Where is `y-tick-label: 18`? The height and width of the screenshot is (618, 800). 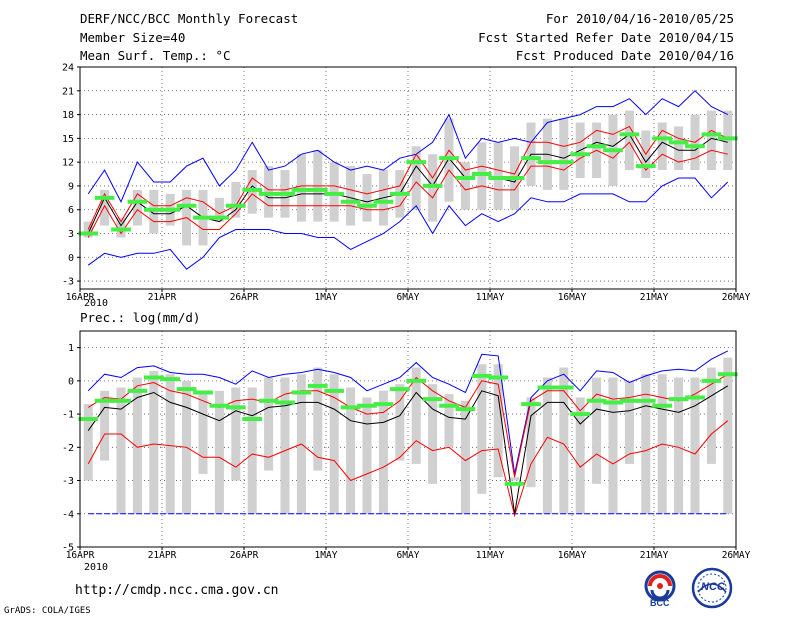
y-tick-label: 18 is located at coordinates (68, 115).